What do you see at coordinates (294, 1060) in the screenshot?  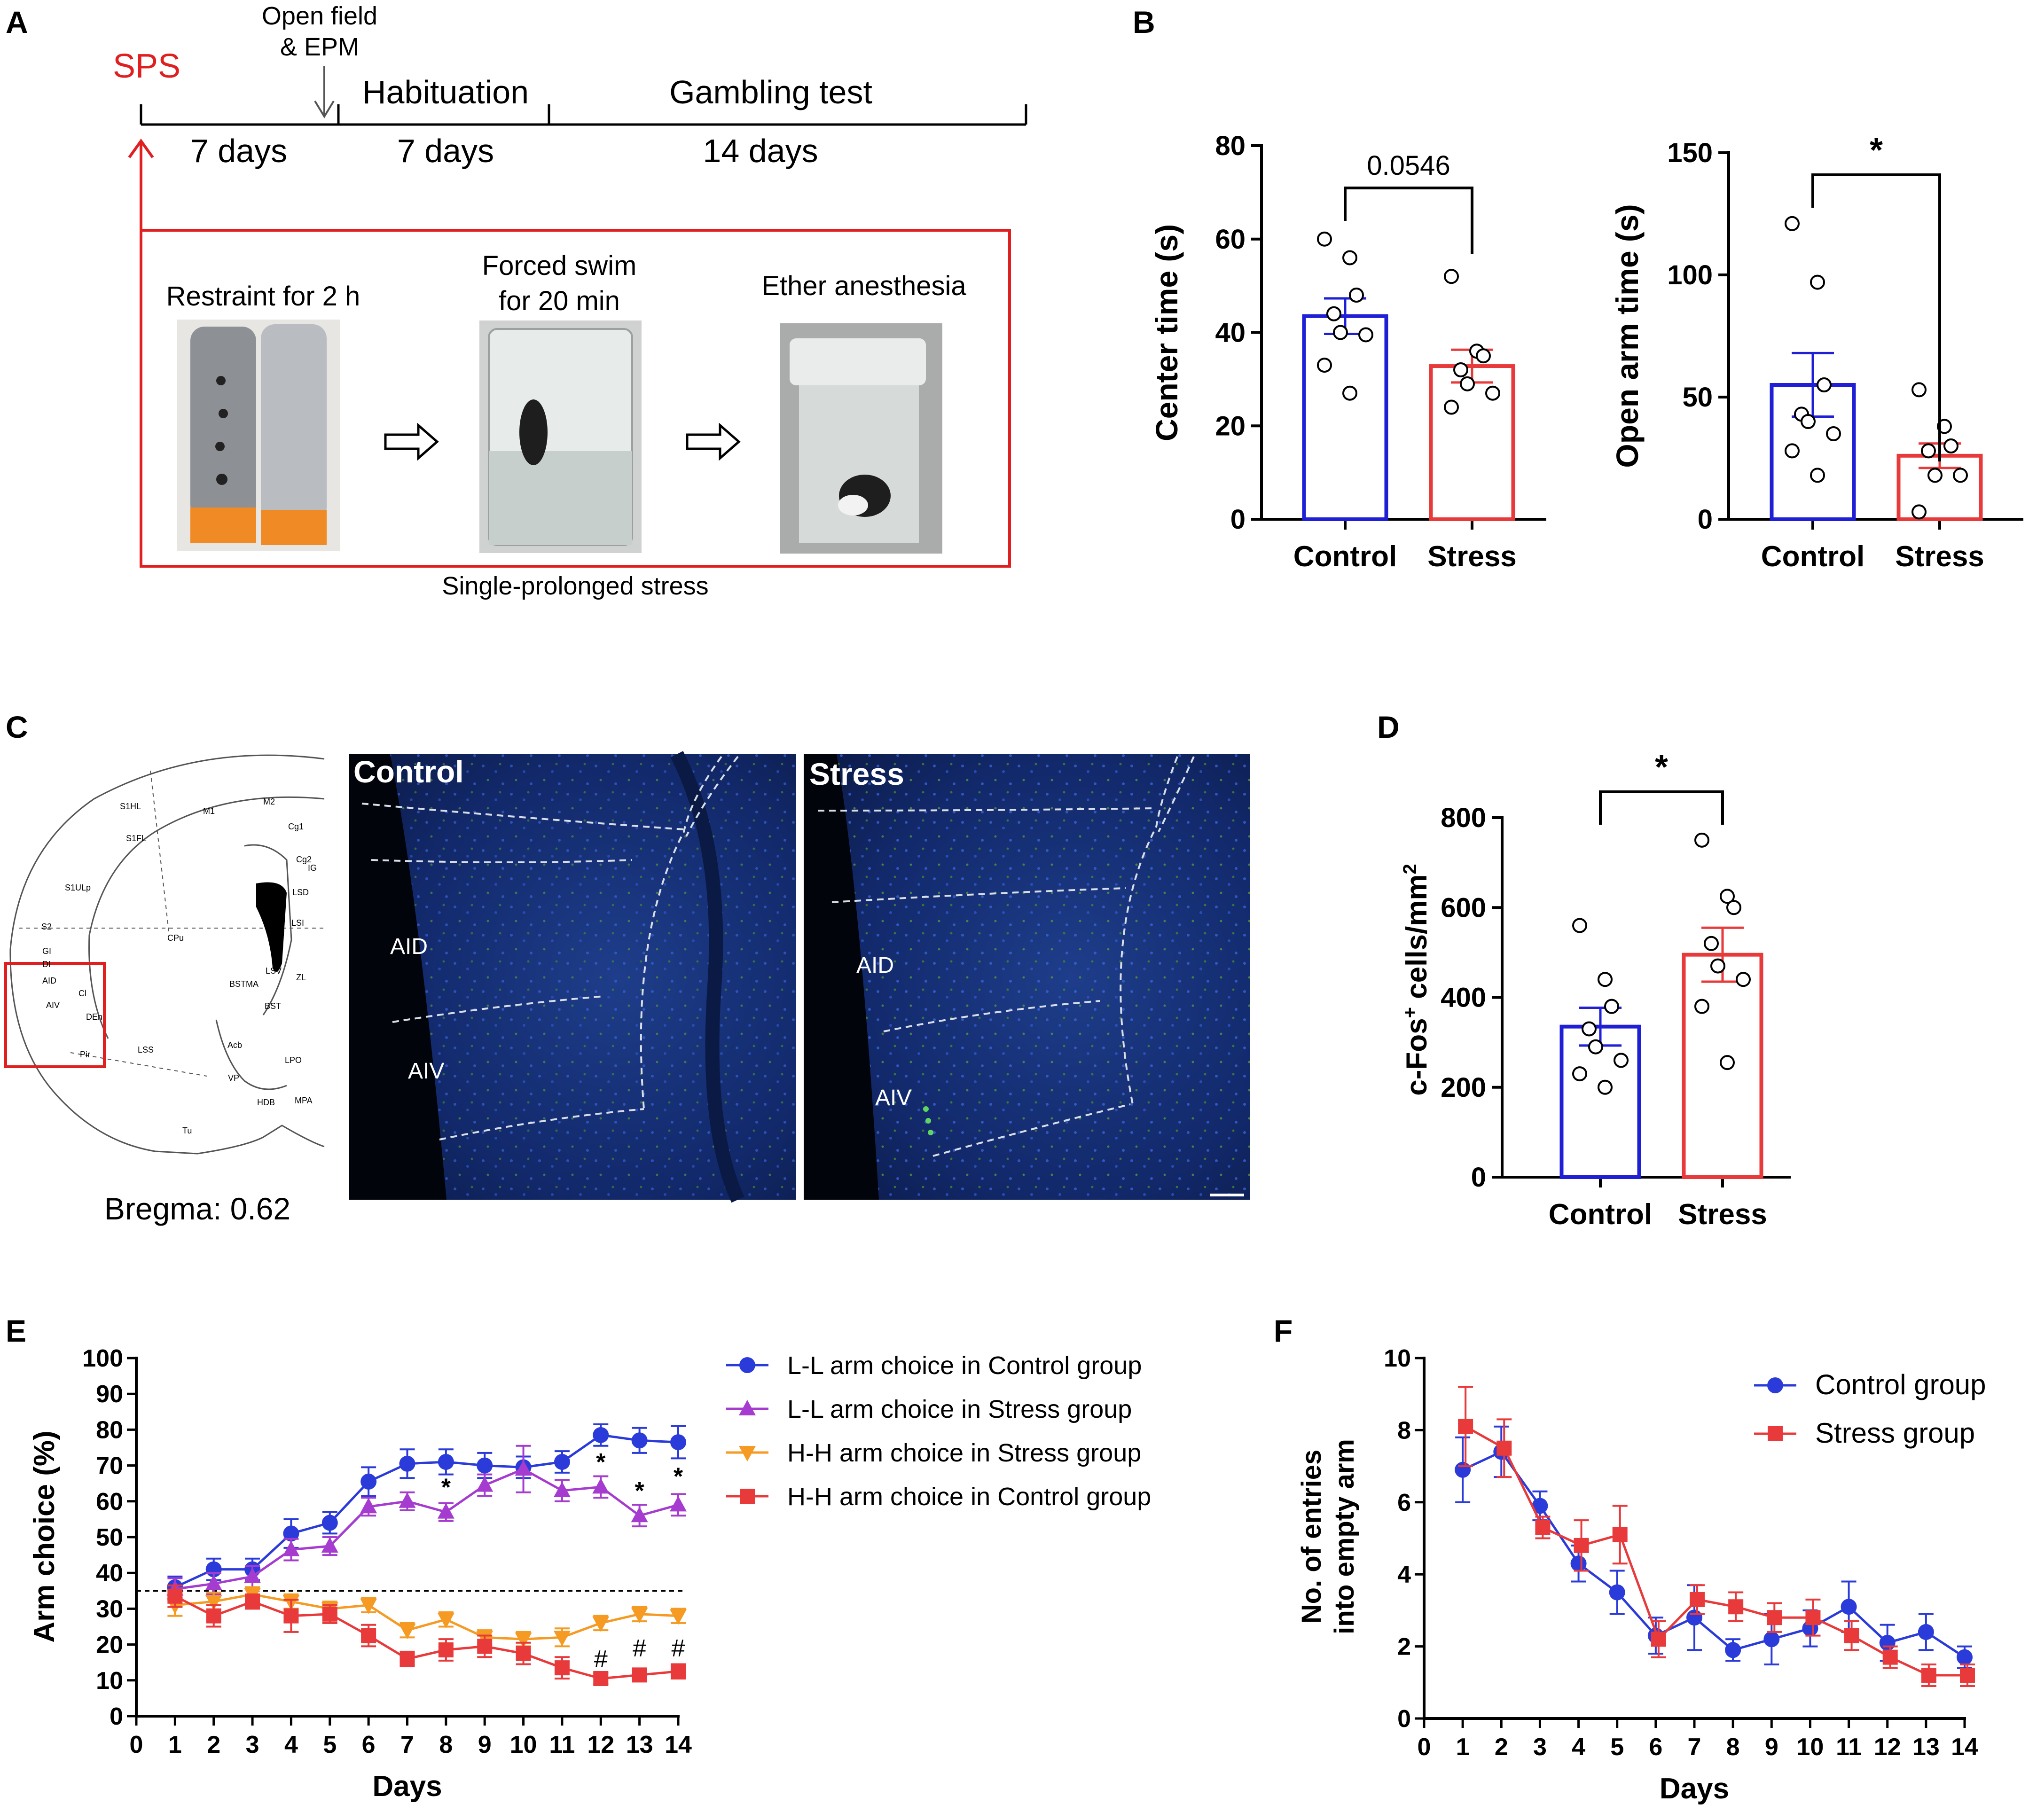 I see `atlas-label-lpo: LPO` at bounding box center [294, 1060].